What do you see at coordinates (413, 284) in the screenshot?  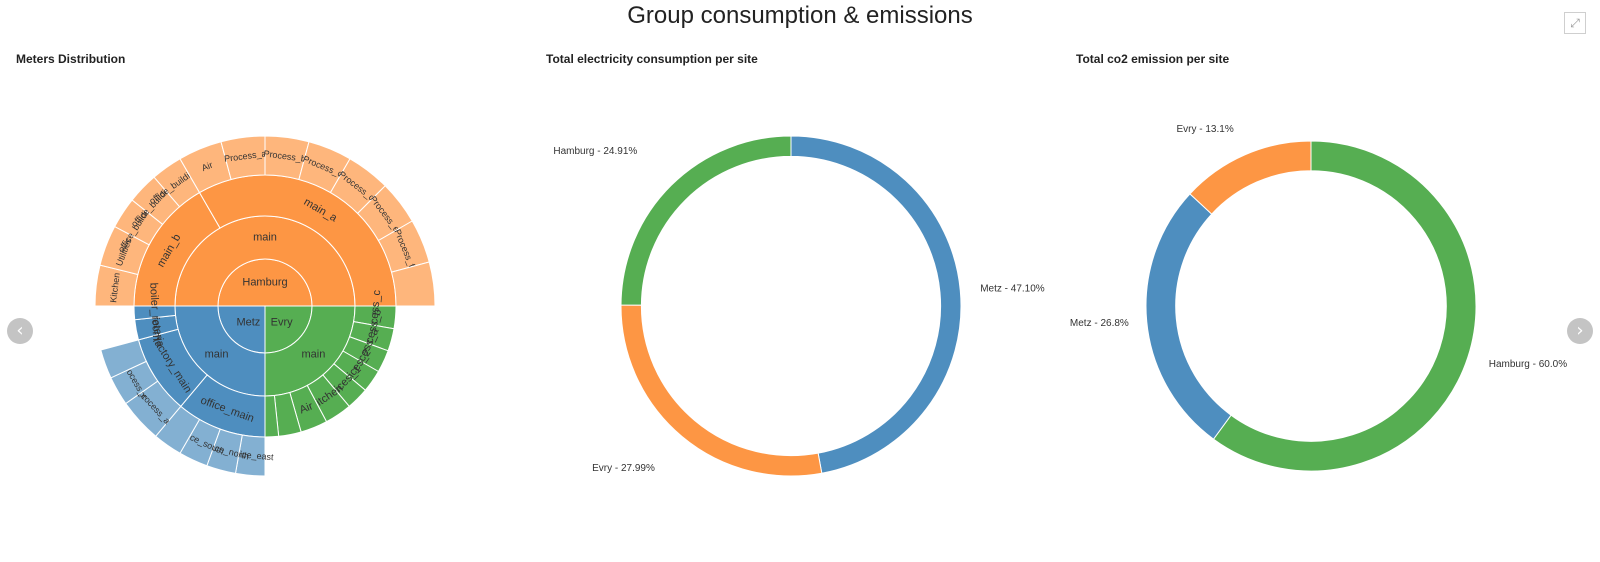 I see `sunburst-segment-unnamed` at bounding box center [413, 284].